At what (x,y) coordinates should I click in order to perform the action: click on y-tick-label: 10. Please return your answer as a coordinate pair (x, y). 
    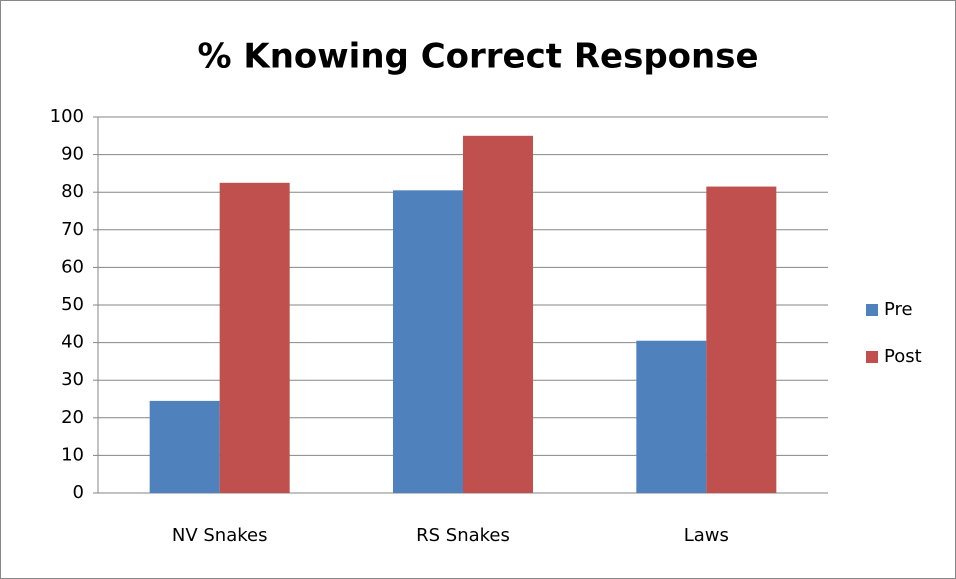
    Looking at the image, I should click on (72, 454).